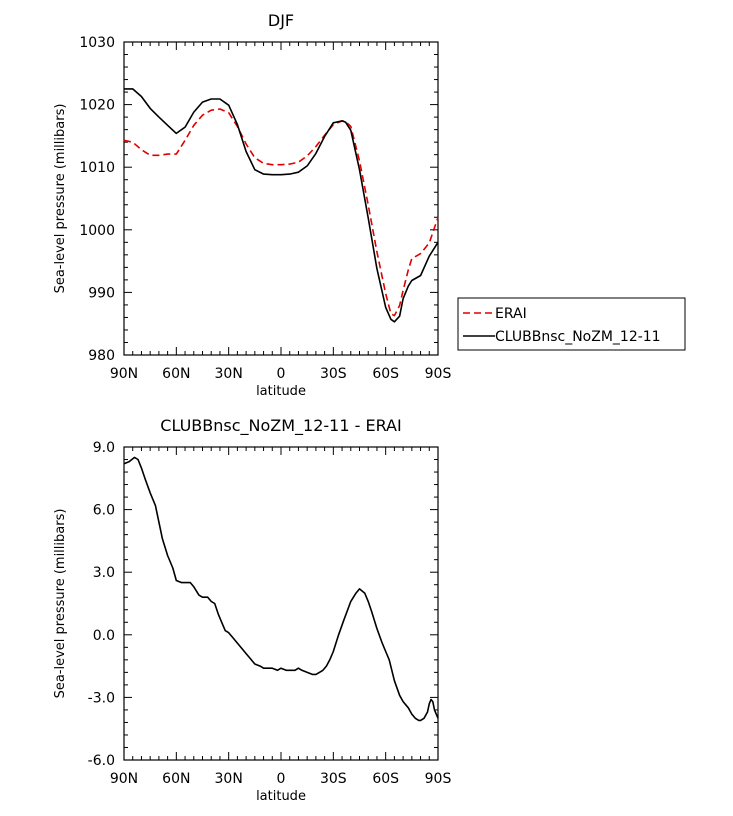  What do you see at coordinates (281, 212) in the screenshot?
I see `series-line-erai` at bounding box center [281, 212].